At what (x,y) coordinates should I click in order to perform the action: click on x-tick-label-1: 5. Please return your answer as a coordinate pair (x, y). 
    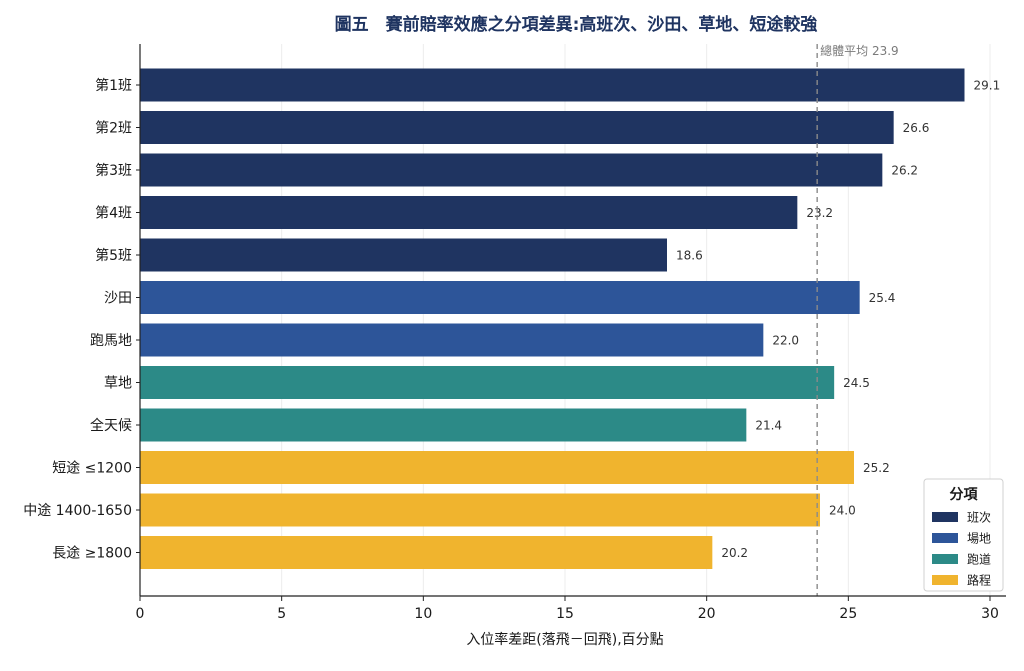
    Looking at the image, I should click on (281, 614).